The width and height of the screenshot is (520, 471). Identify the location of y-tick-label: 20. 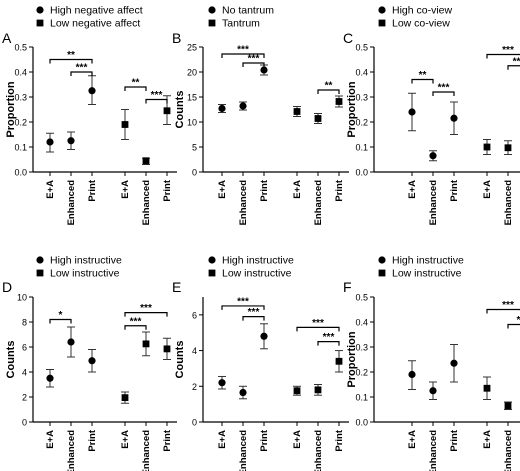
(192, 73).